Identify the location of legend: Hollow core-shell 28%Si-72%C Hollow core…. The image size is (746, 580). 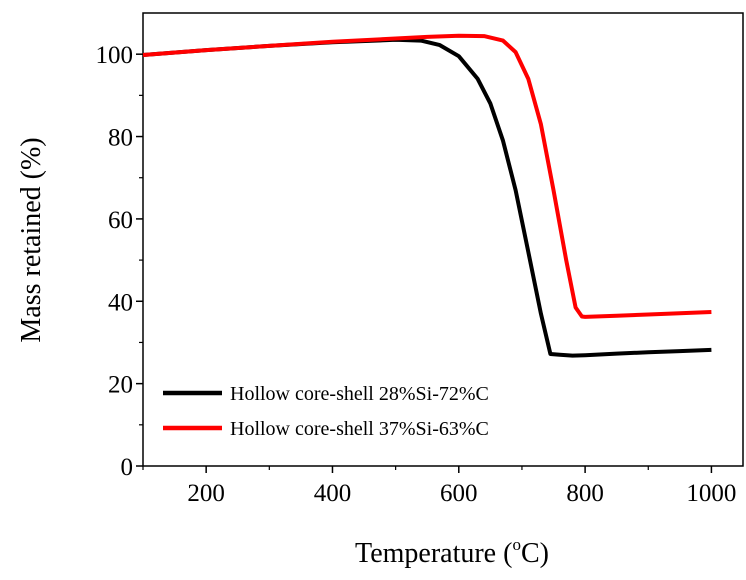
(326, 411).